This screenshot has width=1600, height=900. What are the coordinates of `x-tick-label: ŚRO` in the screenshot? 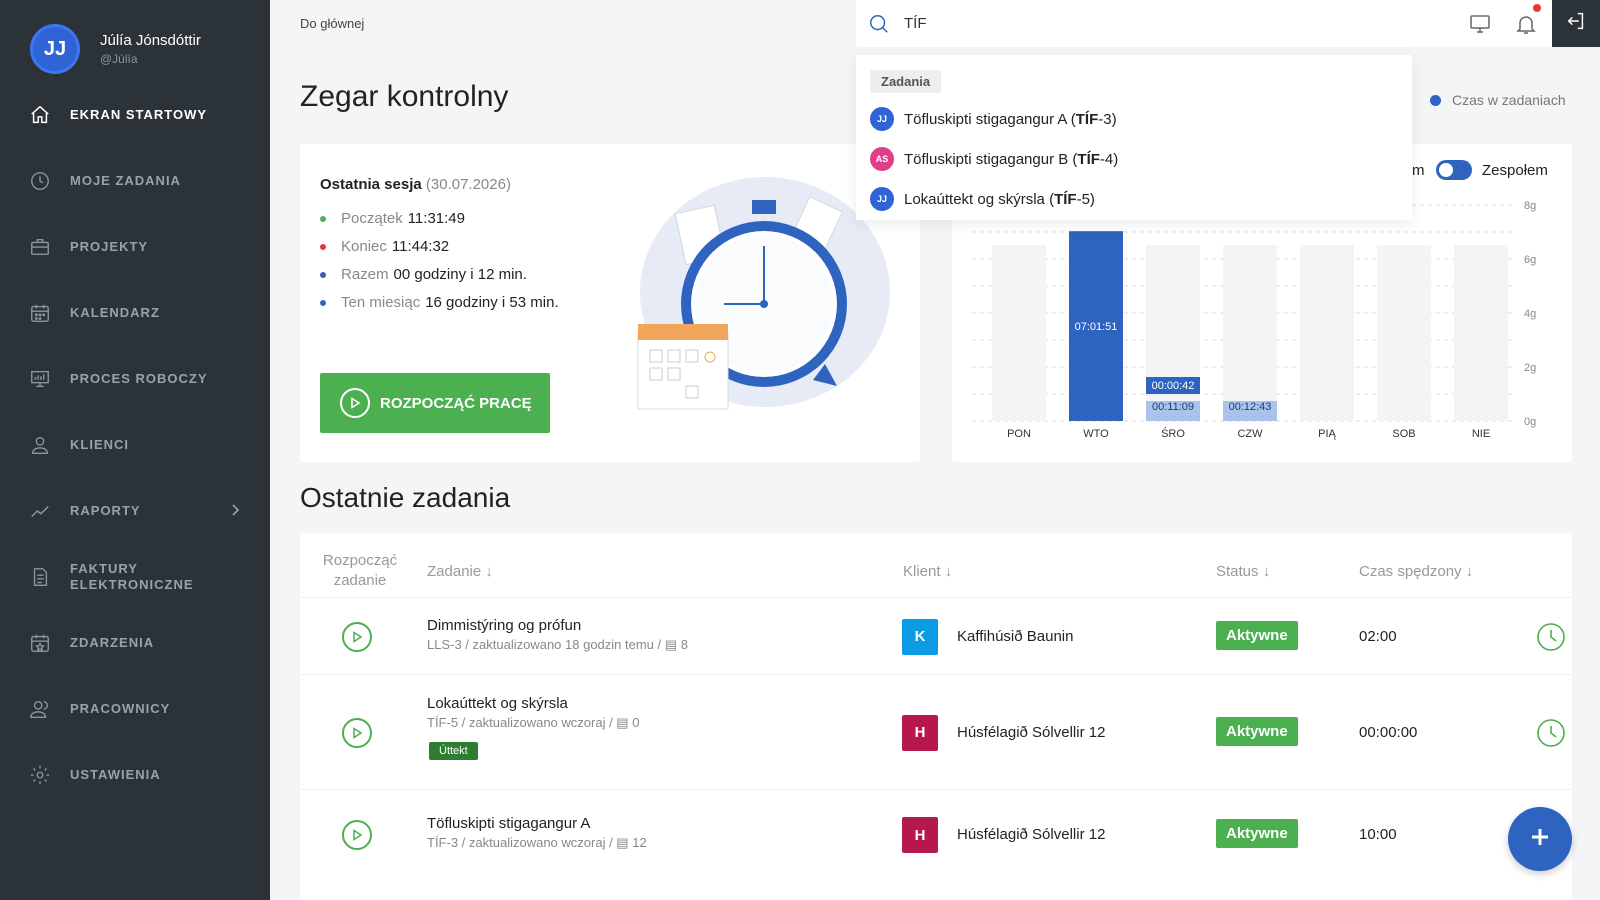 It's located at (1173, 433).